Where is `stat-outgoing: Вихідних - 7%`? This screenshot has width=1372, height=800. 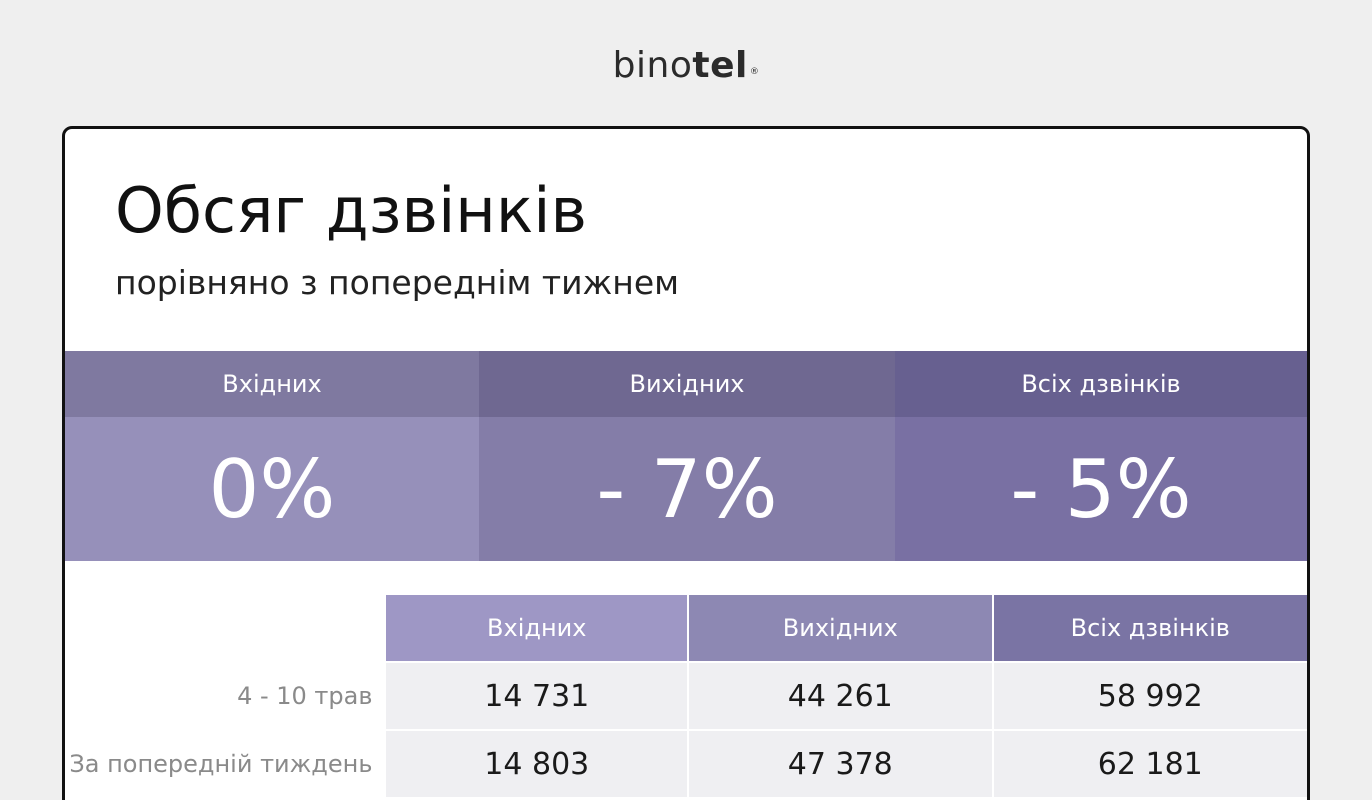 stat-outgoing: Вихідних - 7% is located at coordinates (687, 456).